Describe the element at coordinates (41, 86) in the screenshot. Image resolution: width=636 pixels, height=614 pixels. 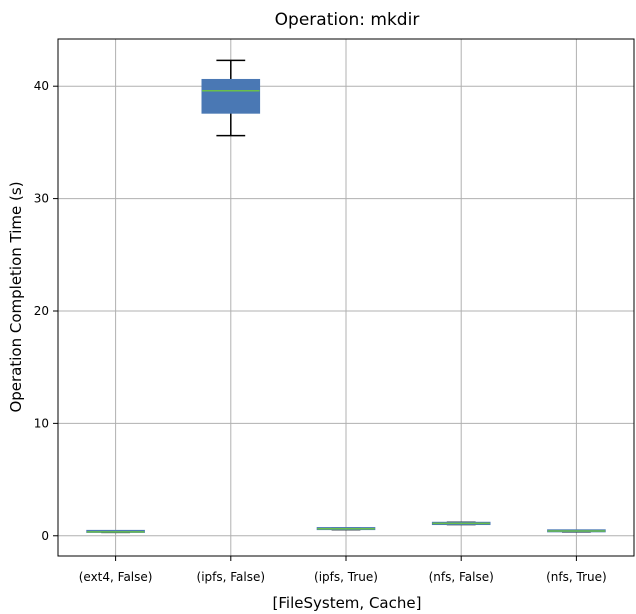
I see `y-tick-label: 40` at that location.